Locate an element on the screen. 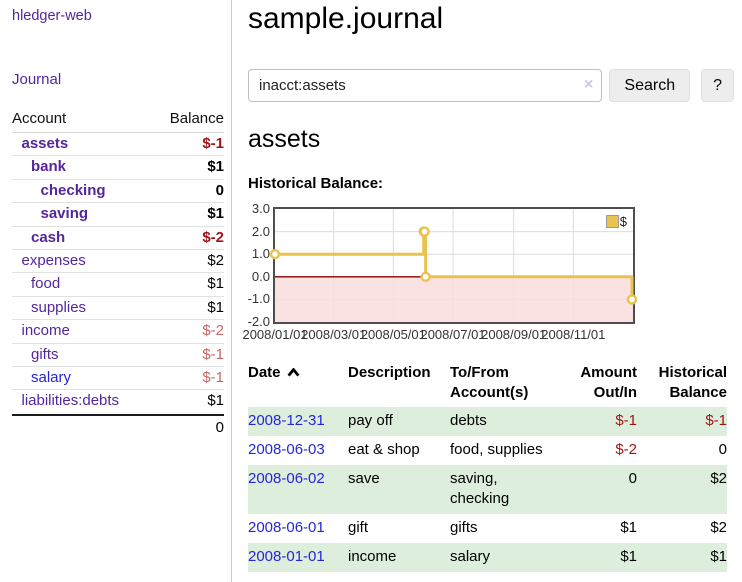 Image resolution: width=742 pixels, height=582 pixels. account-row: expenses $2 is located at coordinates (118, 262).